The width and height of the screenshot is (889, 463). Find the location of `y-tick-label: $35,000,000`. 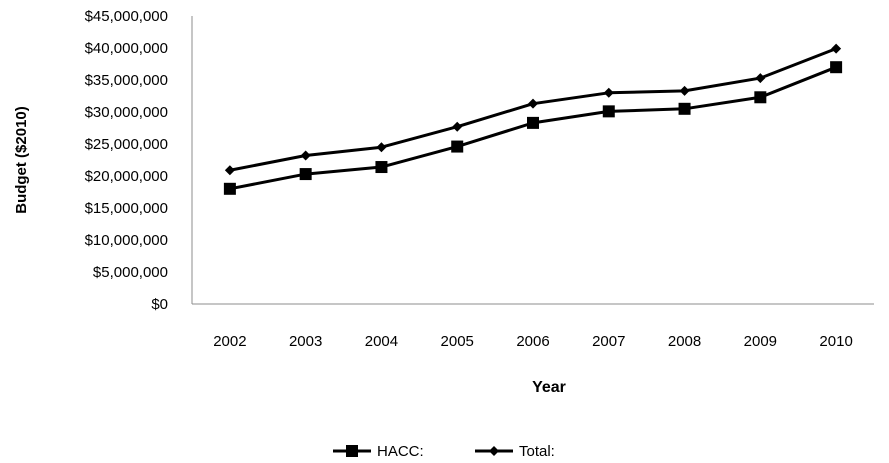

y-tick-label: $35,000,000 is located at coordinates (126, 80).